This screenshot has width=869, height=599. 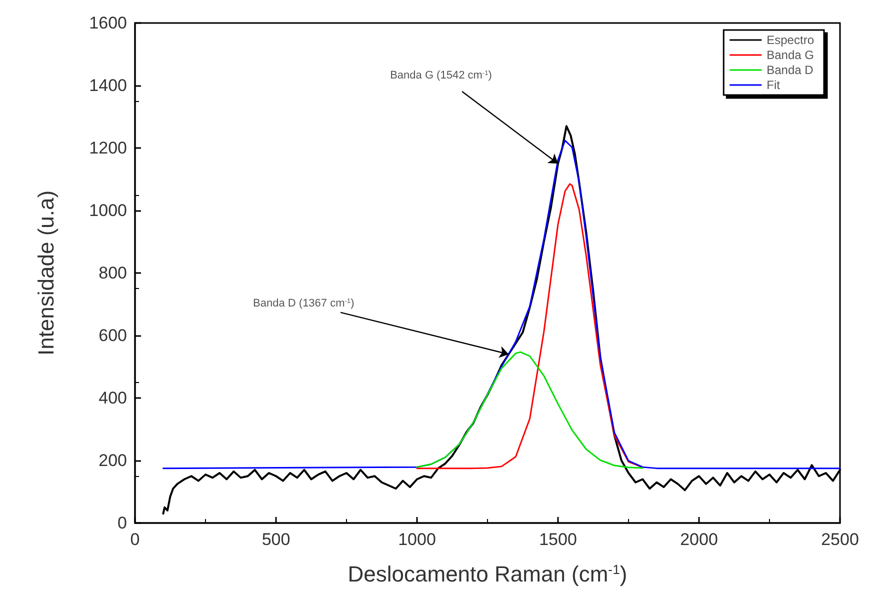 I want to click on y-tick-label: 200, so click(x=112, y=460).